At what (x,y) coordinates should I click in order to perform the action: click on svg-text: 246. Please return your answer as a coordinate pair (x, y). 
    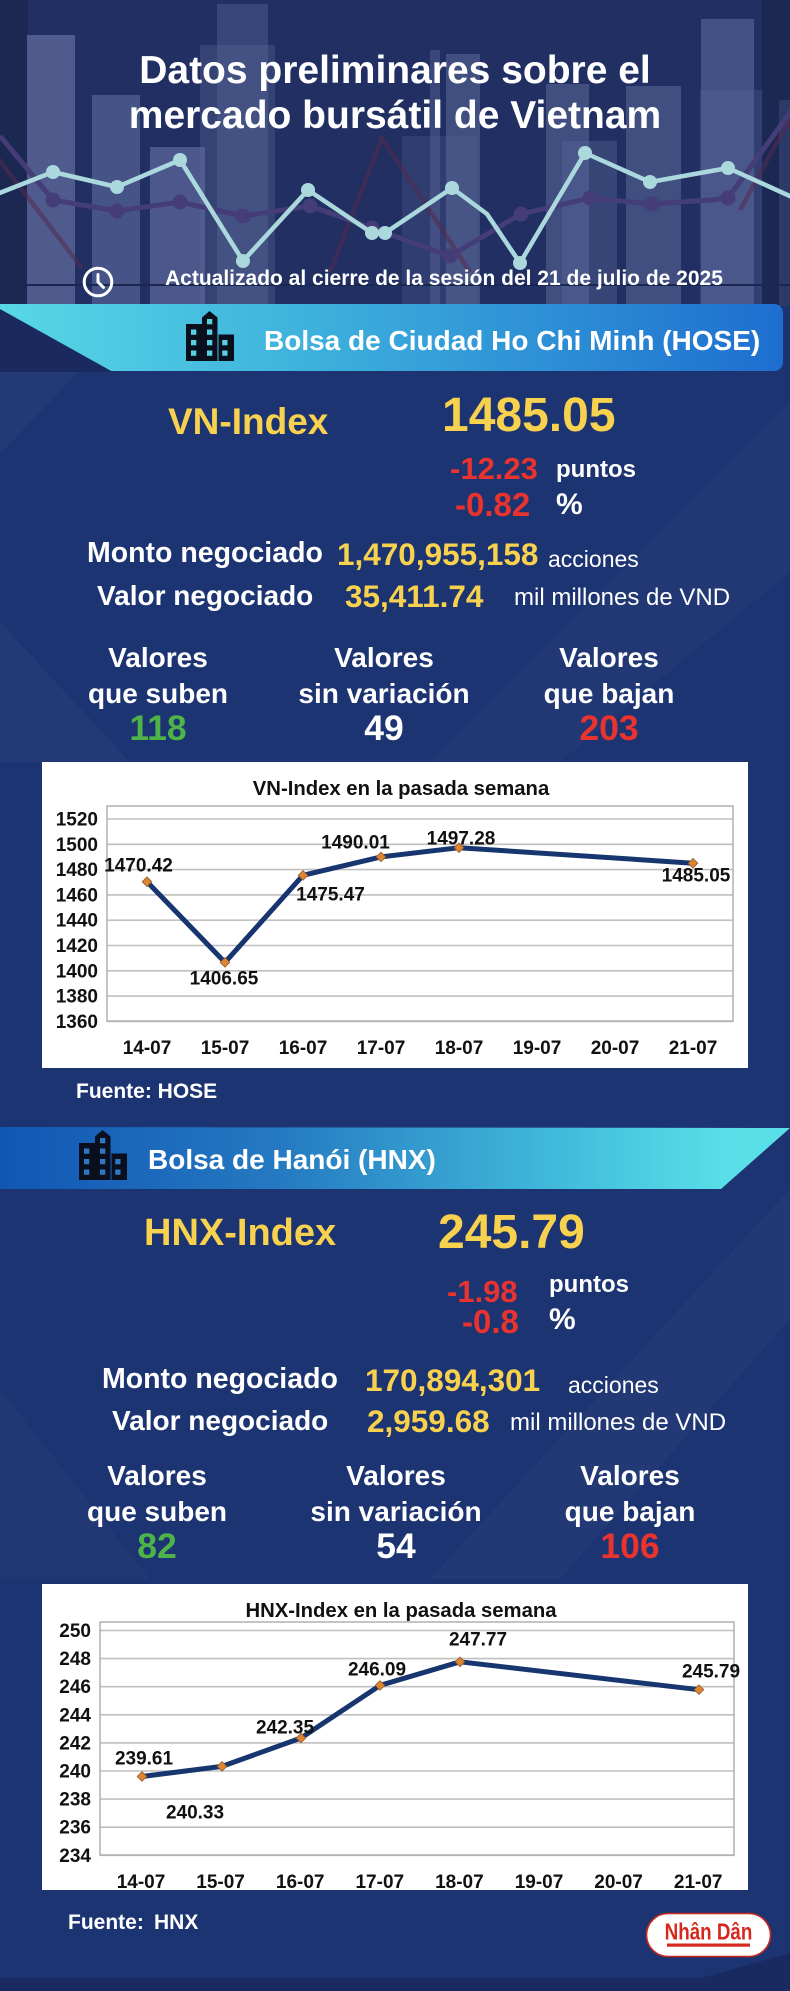
    Looking at the image, I should click on (75, 1687).